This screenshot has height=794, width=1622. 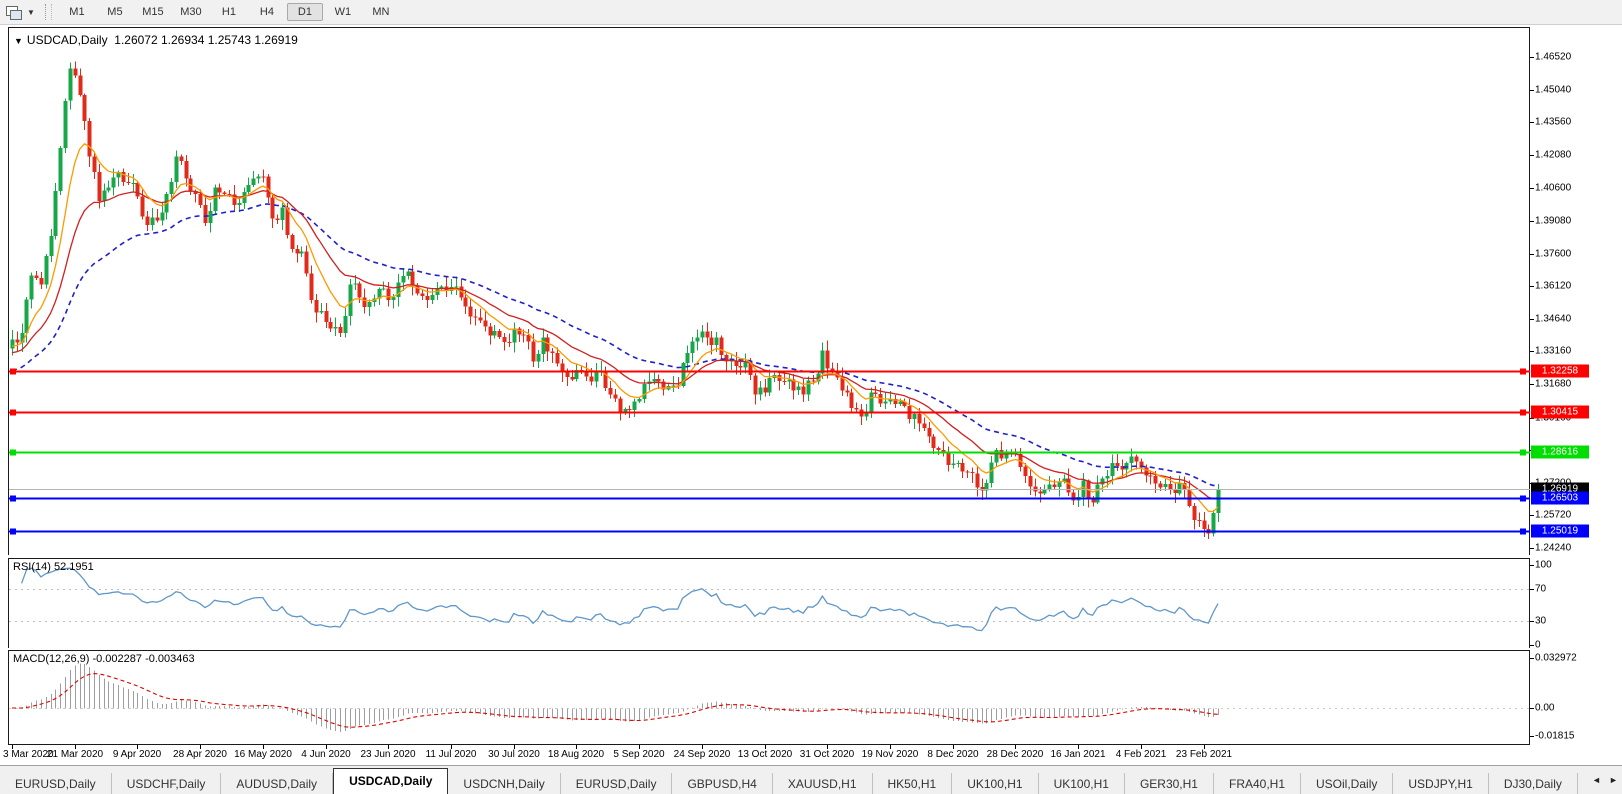 I want to click on level-price-badge: 1.32258, so click(x=1560, y=371).